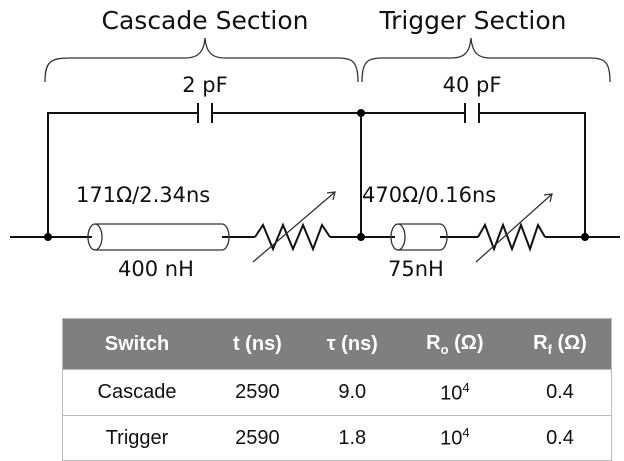  I want to click on section-title: Trigger Section, so click(472, 20).